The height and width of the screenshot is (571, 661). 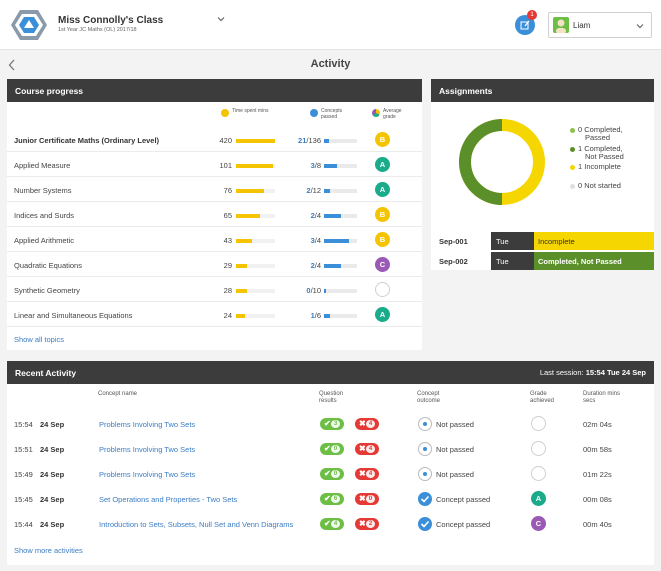 What do you see at coordinates (23, 499) in the screenshot?
I see `activity-time: 15:45` at bounding box center [23, 499].